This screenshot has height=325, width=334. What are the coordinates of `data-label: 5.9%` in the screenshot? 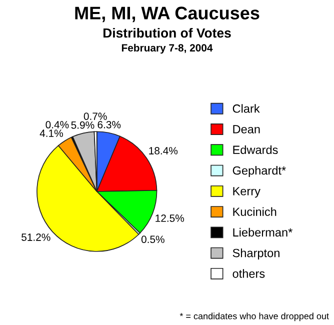 It's located at (82, 125).